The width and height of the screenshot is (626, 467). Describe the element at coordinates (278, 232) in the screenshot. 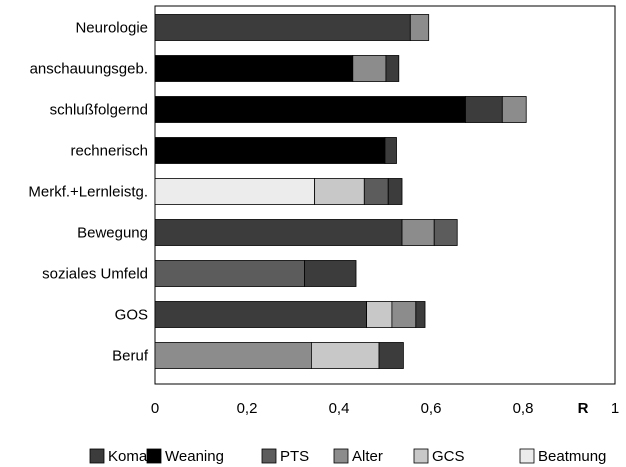

I see `bar-segment-bewegung-koma` at that location.